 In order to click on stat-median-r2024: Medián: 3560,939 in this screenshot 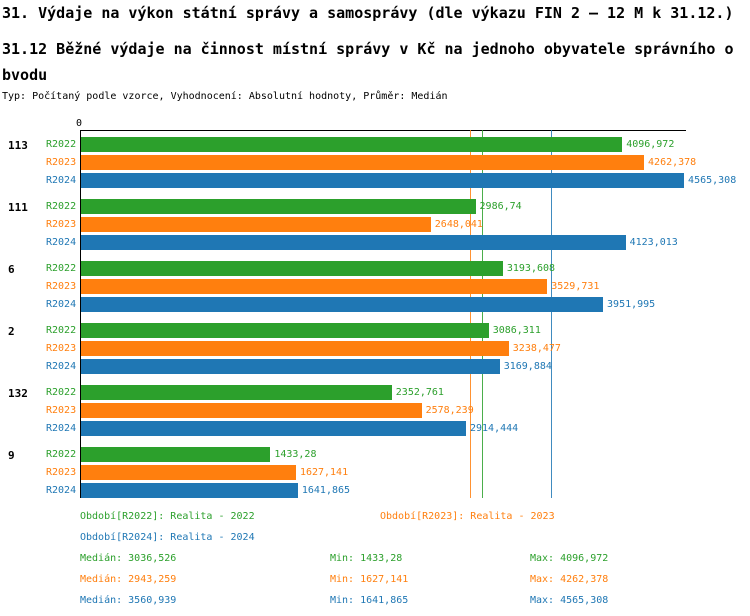, I will do `click(128, 600)`.